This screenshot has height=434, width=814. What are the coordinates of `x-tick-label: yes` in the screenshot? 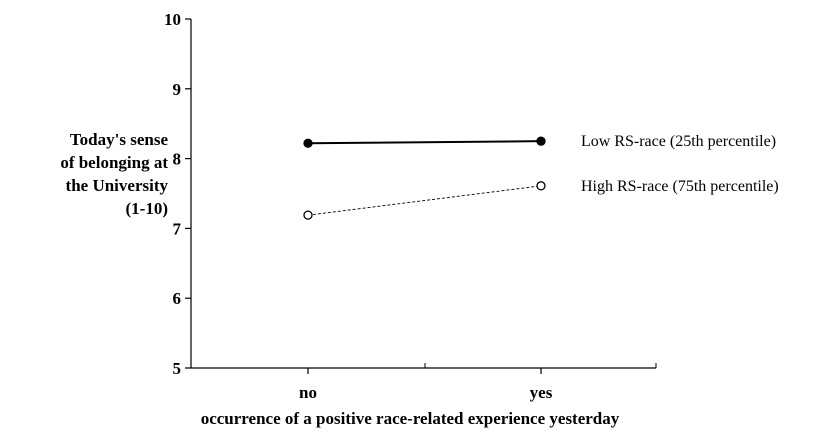 It's located at (541, 392).